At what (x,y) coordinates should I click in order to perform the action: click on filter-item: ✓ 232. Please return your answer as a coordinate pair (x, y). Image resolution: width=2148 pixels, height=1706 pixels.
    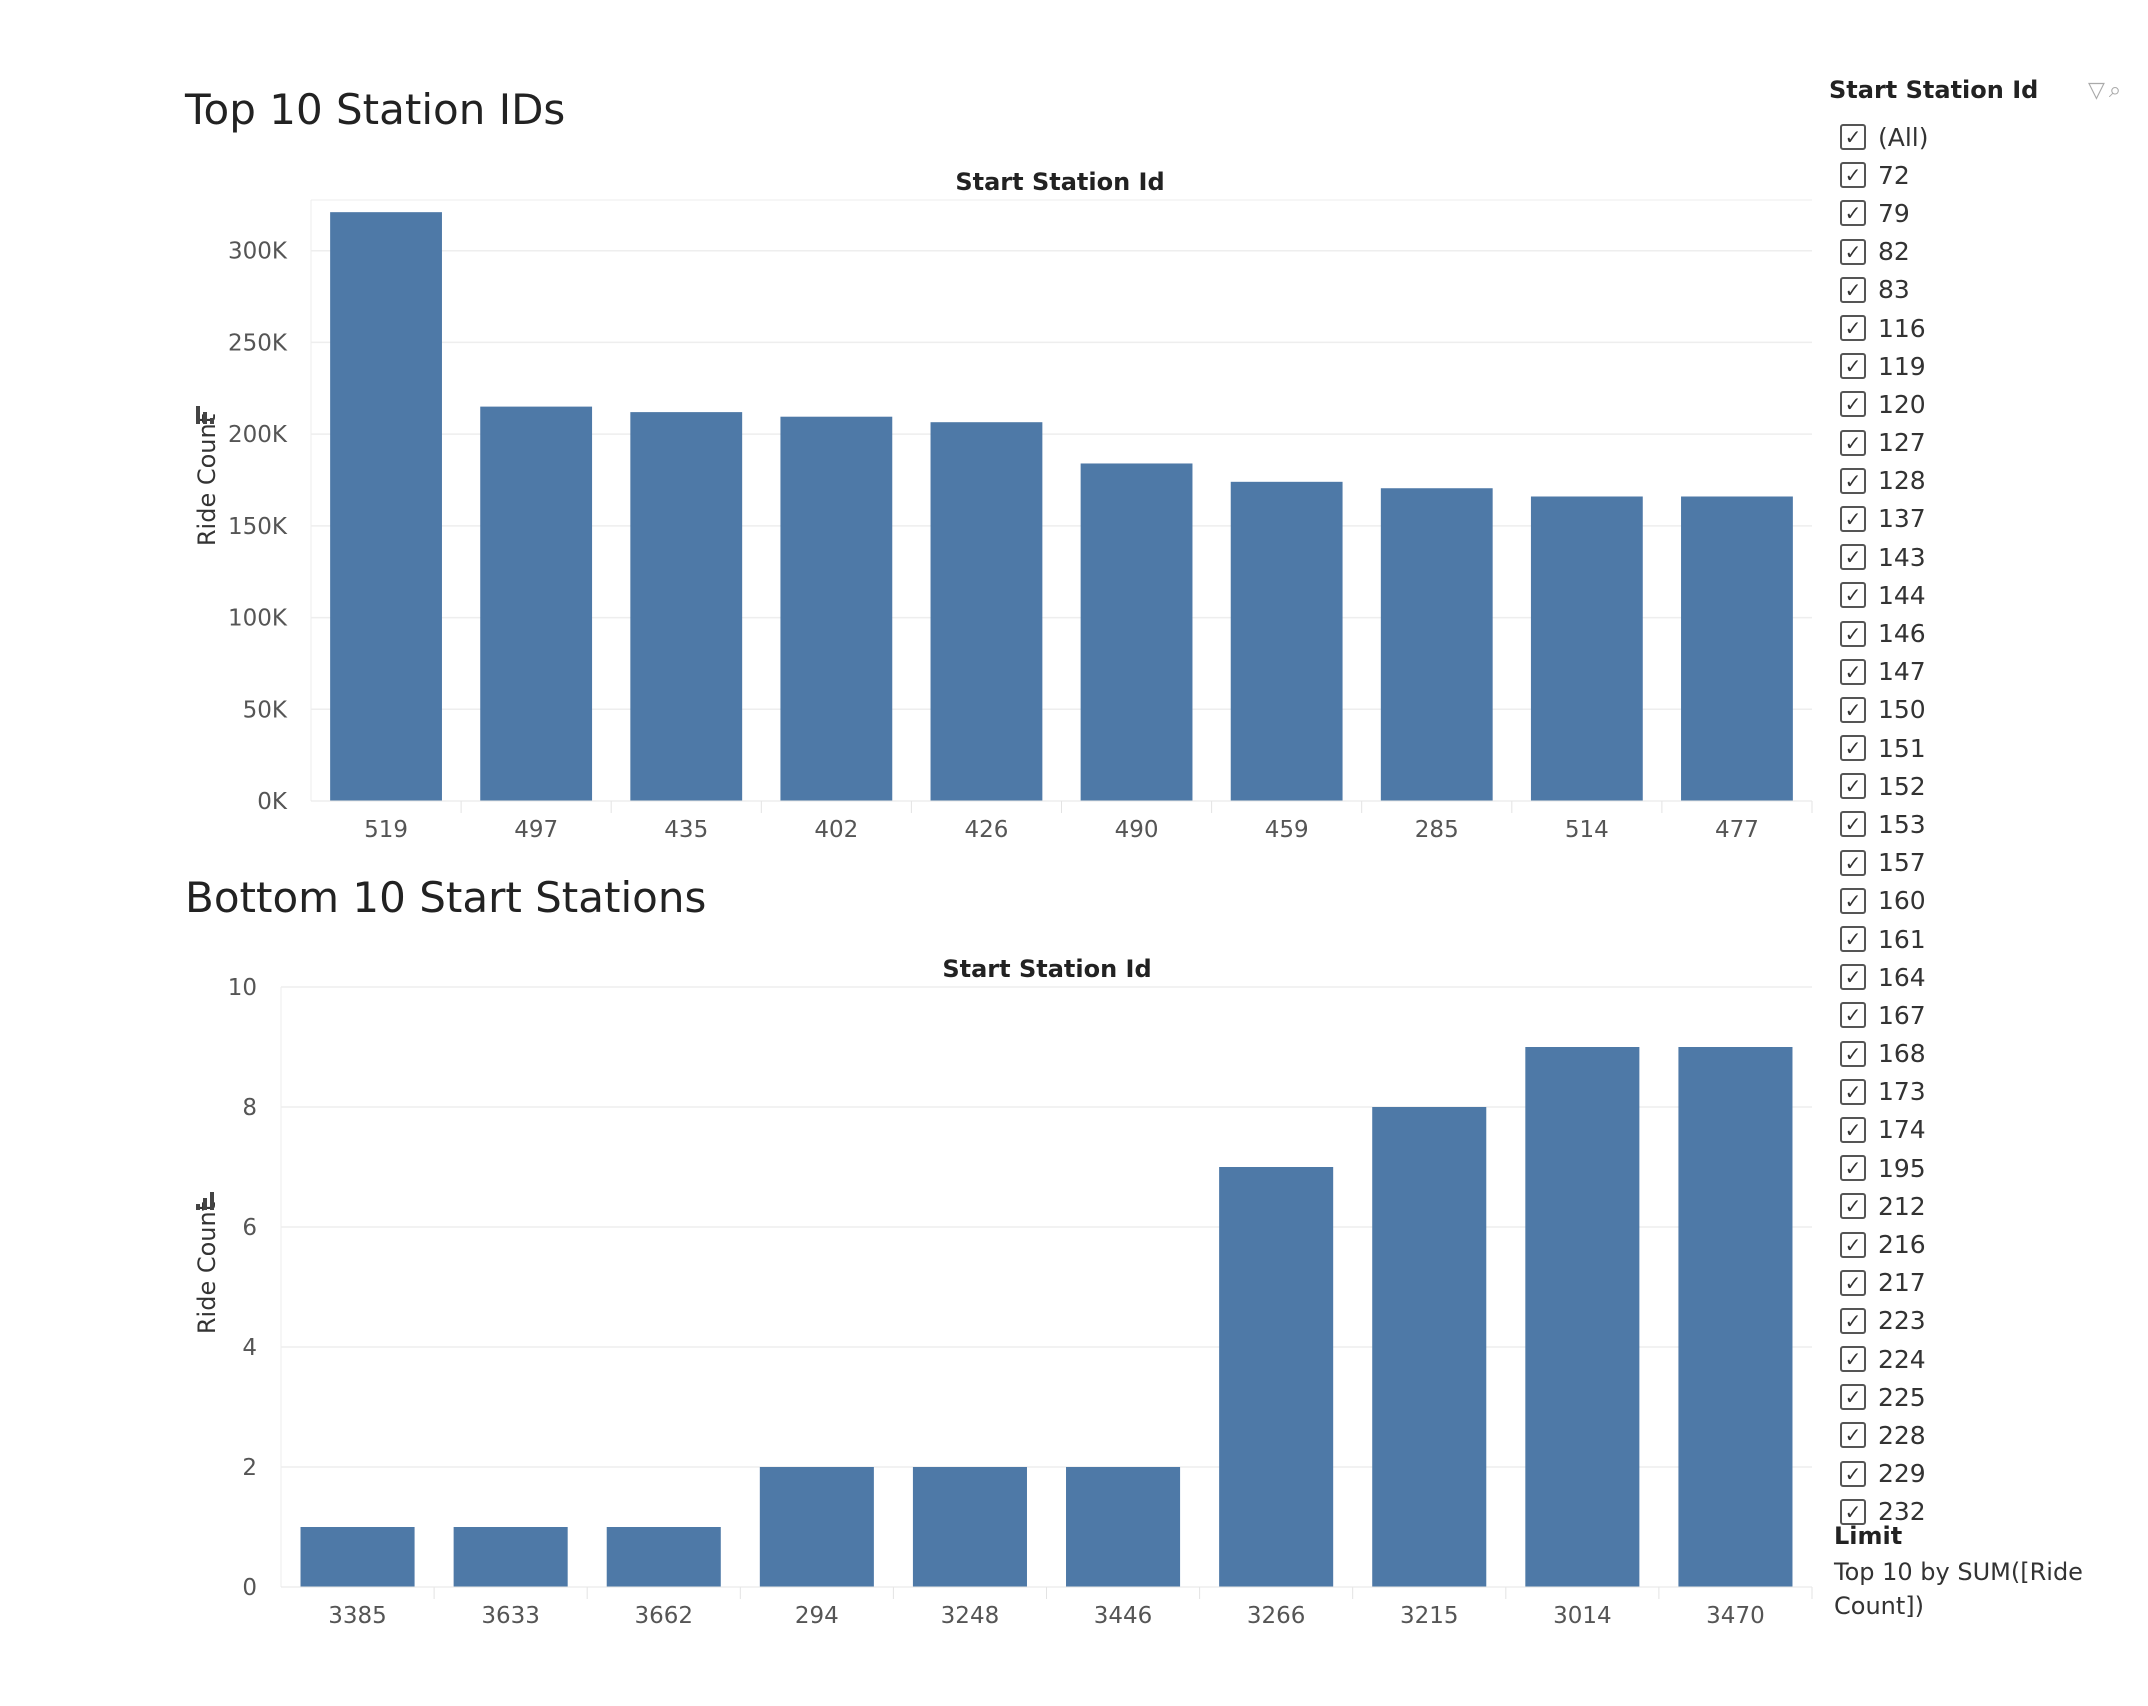
    Looking at the image, I should click on (1980, 1512).